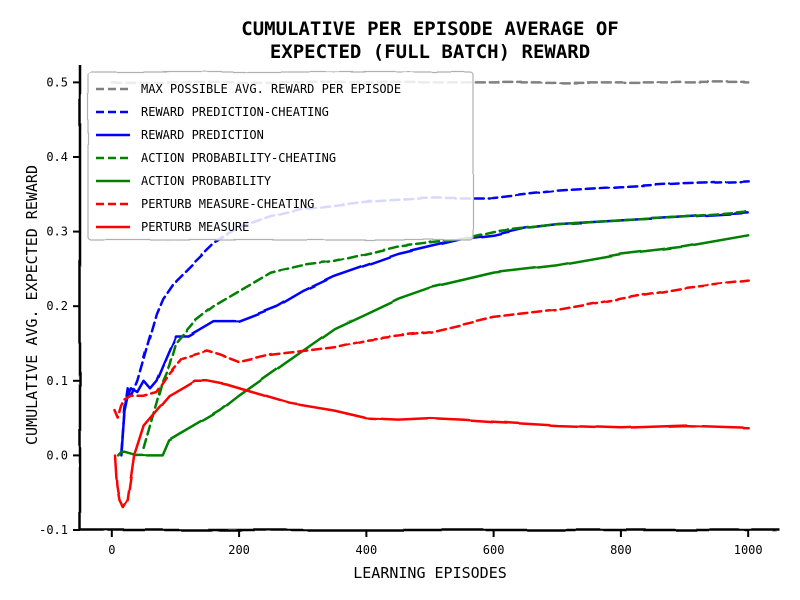  What do you see at coordinates (271, 89) in the screenshot?
I see `legend-entry-label: MAX POSSIBLE AVG. REWARD PER EPISODE` at bounding box center [271, 89].